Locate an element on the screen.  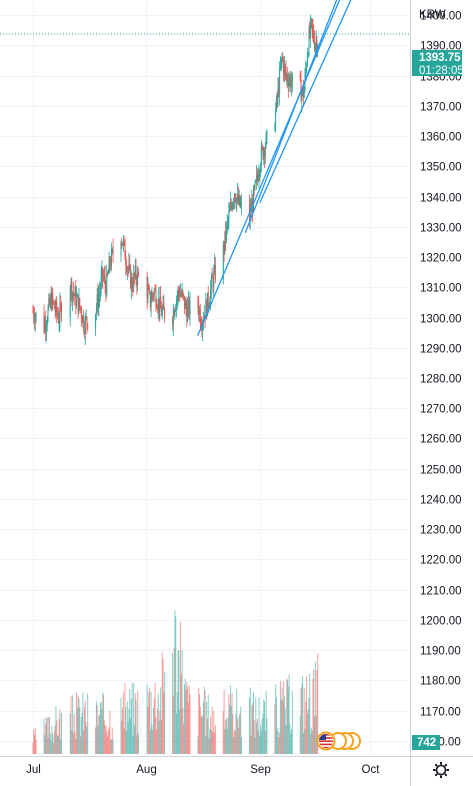
time-tick-label: Sep is located at coordinates (260, 770).